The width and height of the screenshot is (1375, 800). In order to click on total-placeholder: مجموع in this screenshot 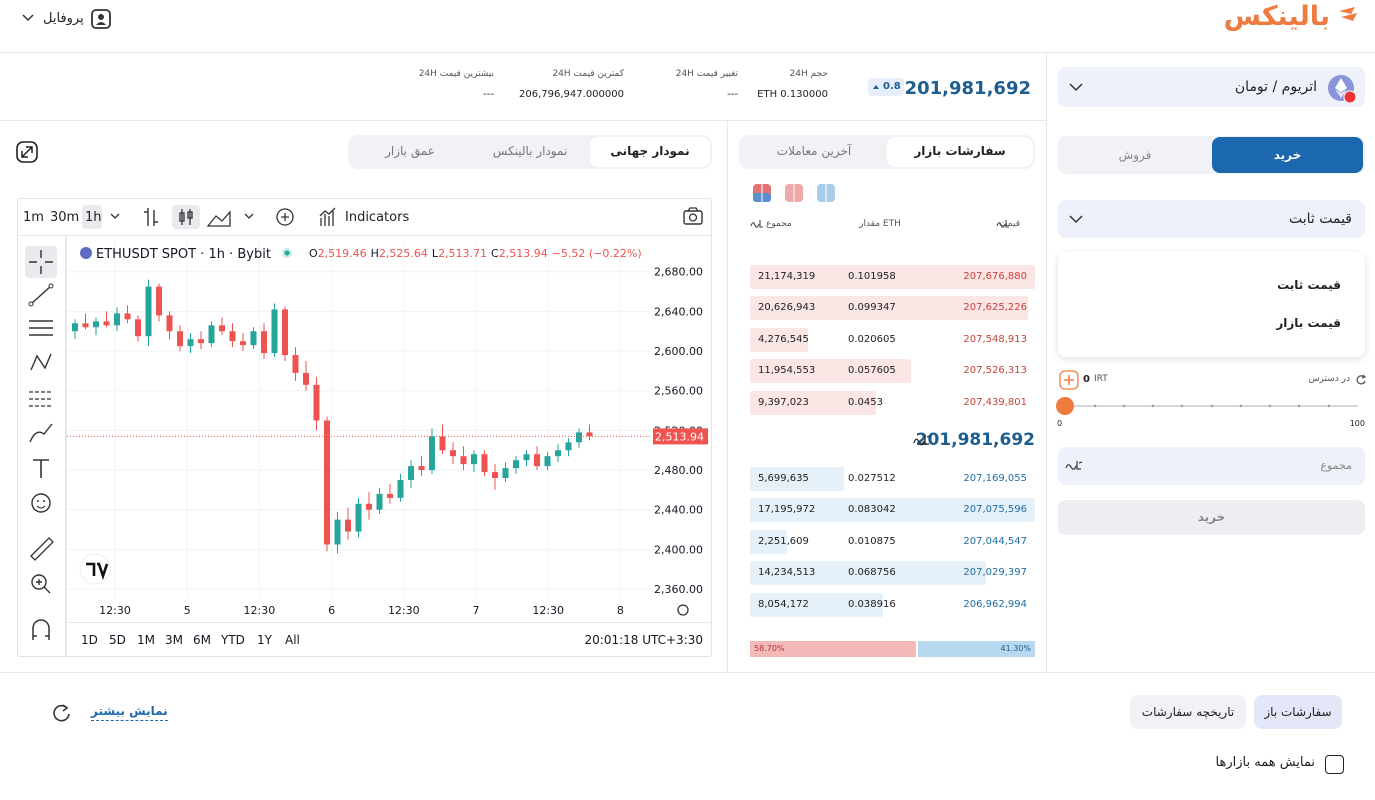, I will do `click(1336, 465)`.